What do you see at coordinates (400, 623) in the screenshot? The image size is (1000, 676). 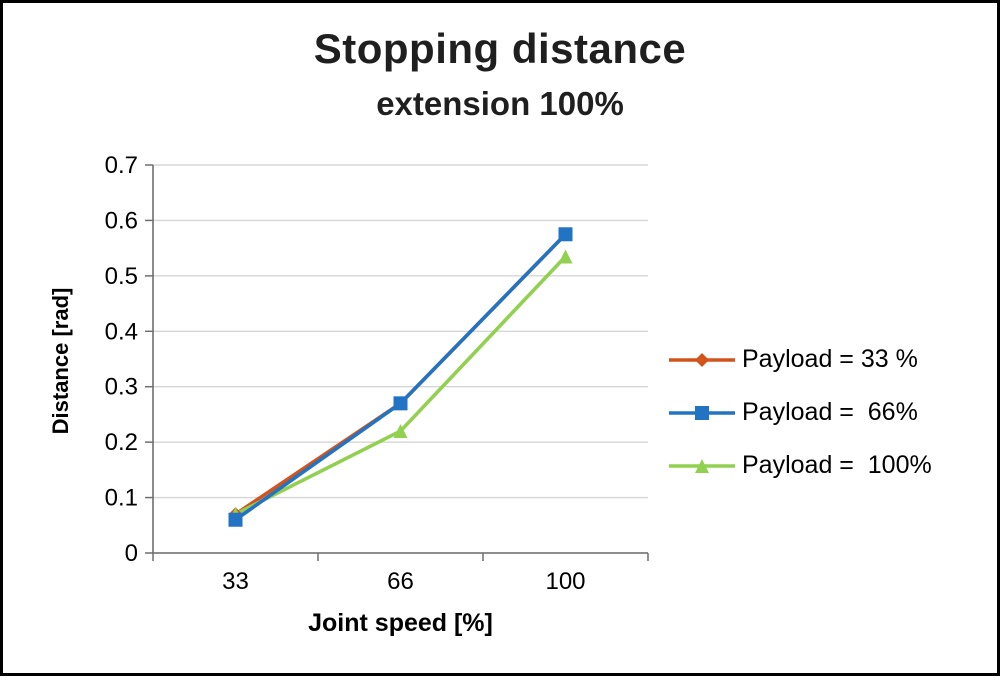 I see `x-axis-title: Joint speed [%]` at bounding box center [400, 623].